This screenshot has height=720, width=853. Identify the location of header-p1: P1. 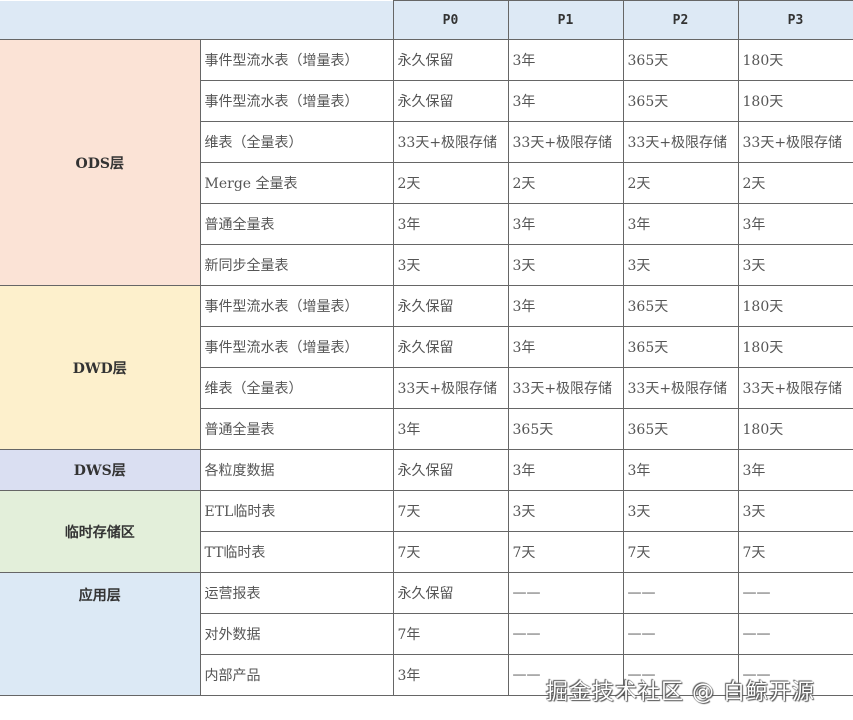
(565, 20).